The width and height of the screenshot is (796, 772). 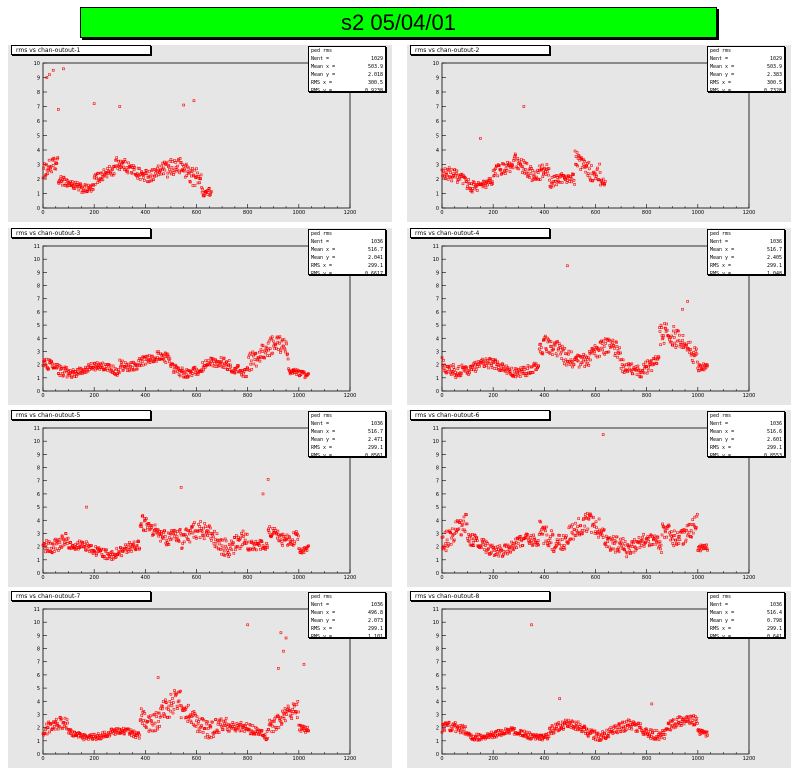 What do you see at coordinates (436, 623) in the screenshot?
I see `y-tick-label: 10` at bounding box center [436, 623].